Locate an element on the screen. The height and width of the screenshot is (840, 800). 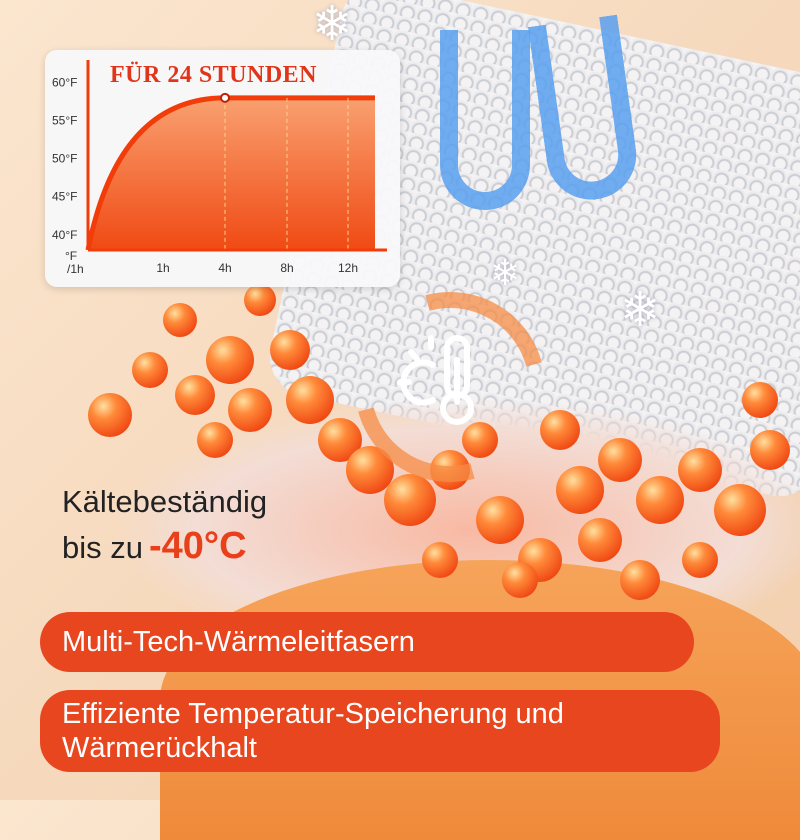
y-unit-label: °F is located at coordinates (71, 256).